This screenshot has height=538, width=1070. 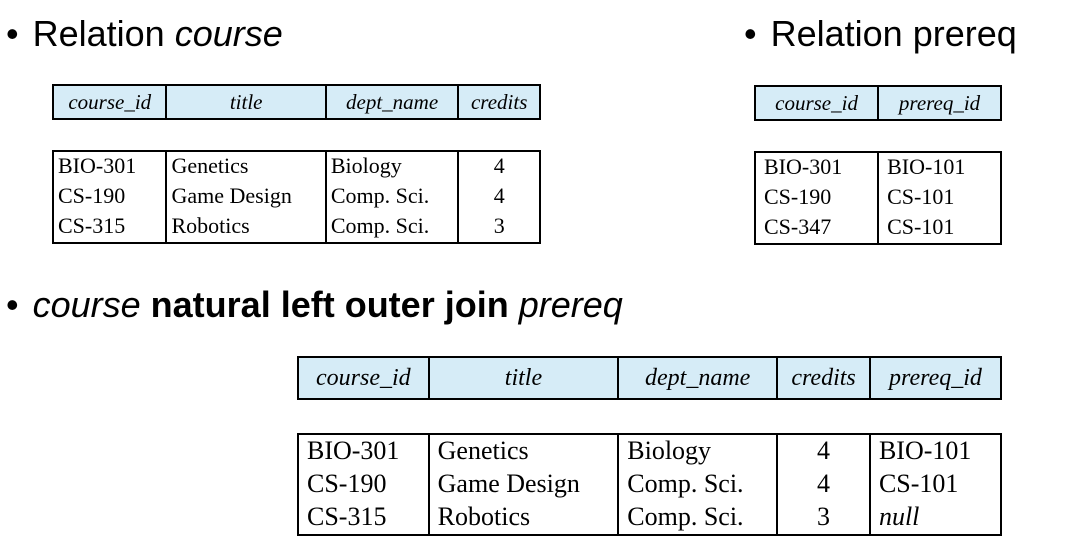 I want to click on heading-join: • course natural left outer join prereq, so click(x=314, y=305).